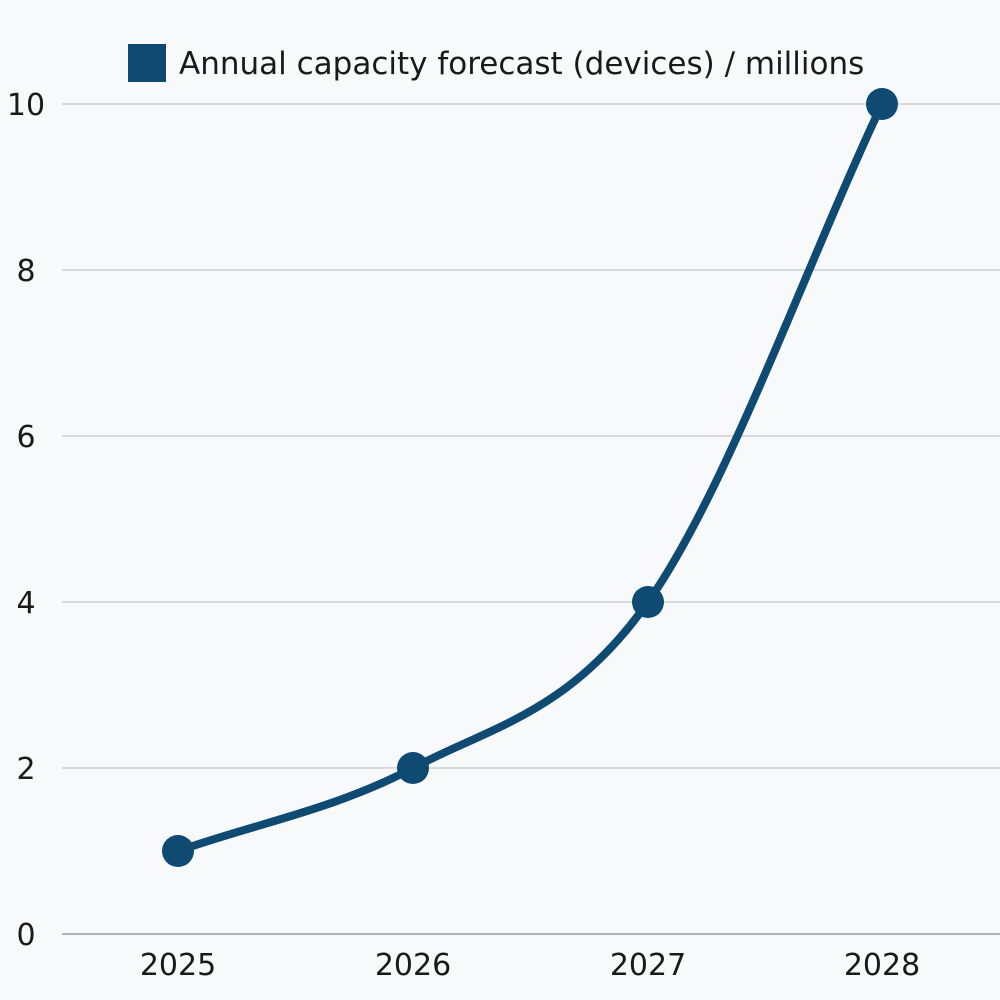  What do you see at coordinates (25, 437) in the screenshot?
I see `y-tick-label: 6` at bounding box center [25, 437].